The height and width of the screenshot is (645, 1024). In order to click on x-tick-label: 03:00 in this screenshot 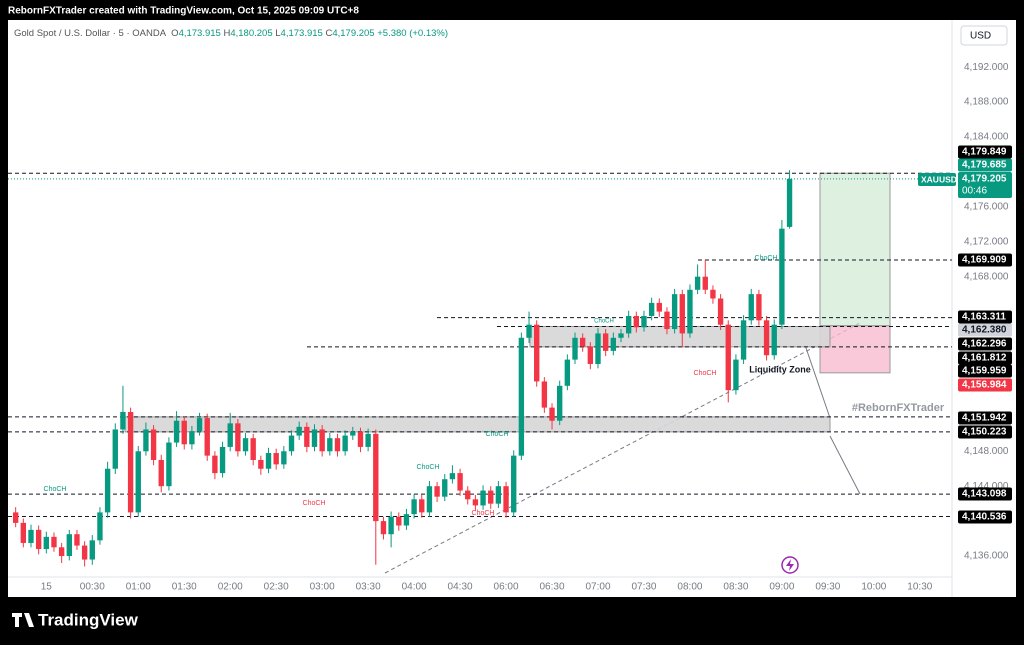, I will do `click(322, 587)`.